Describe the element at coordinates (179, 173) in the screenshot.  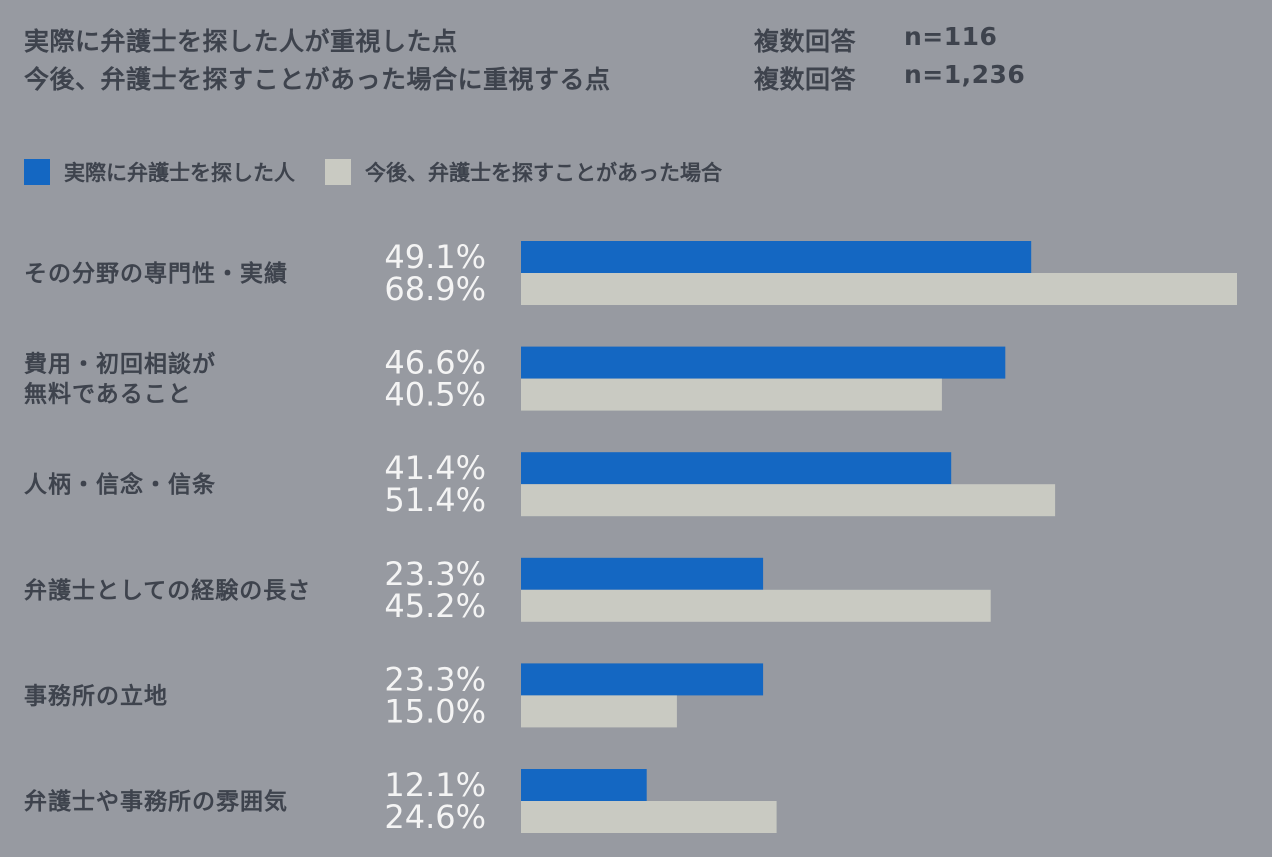
I see `legend-label-series1: 実際に弁護士を探した人` at that location.